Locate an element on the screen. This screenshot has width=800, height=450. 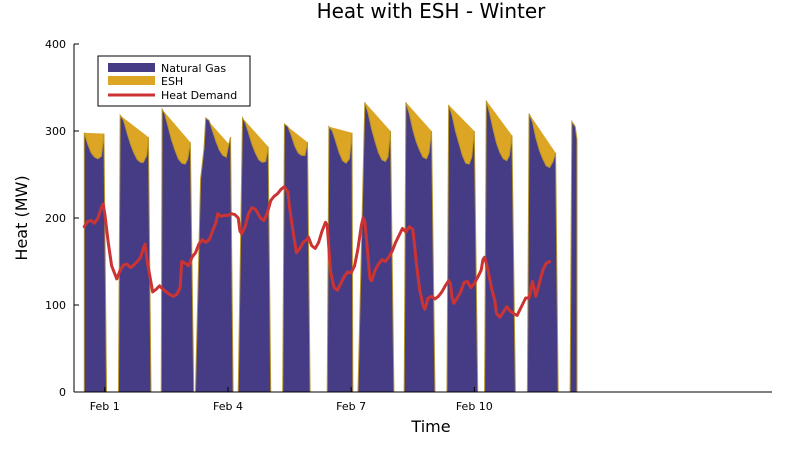
y-tick-label: 200 is located at coordinates (55, 218).